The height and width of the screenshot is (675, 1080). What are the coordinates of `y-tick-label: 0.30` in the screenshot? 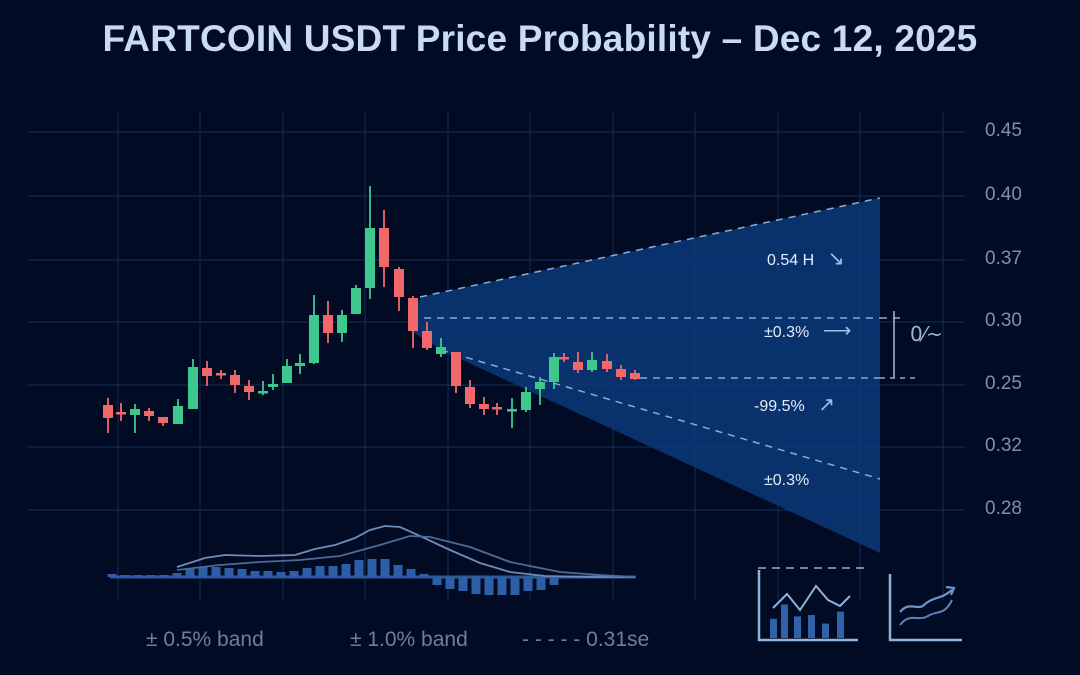 It's located at (1003, 320).